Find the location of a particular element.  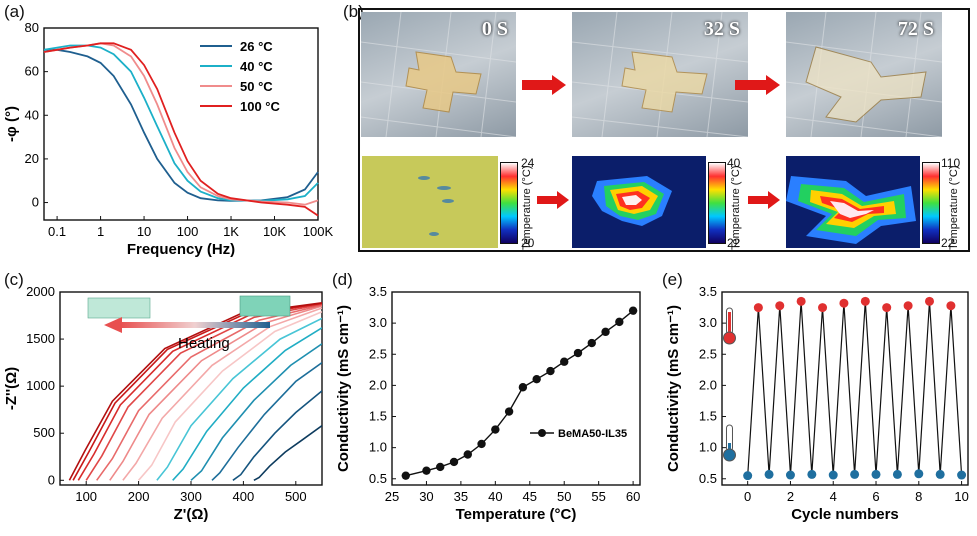

x-tick-label: 45 is located at coordinates (530, 496).